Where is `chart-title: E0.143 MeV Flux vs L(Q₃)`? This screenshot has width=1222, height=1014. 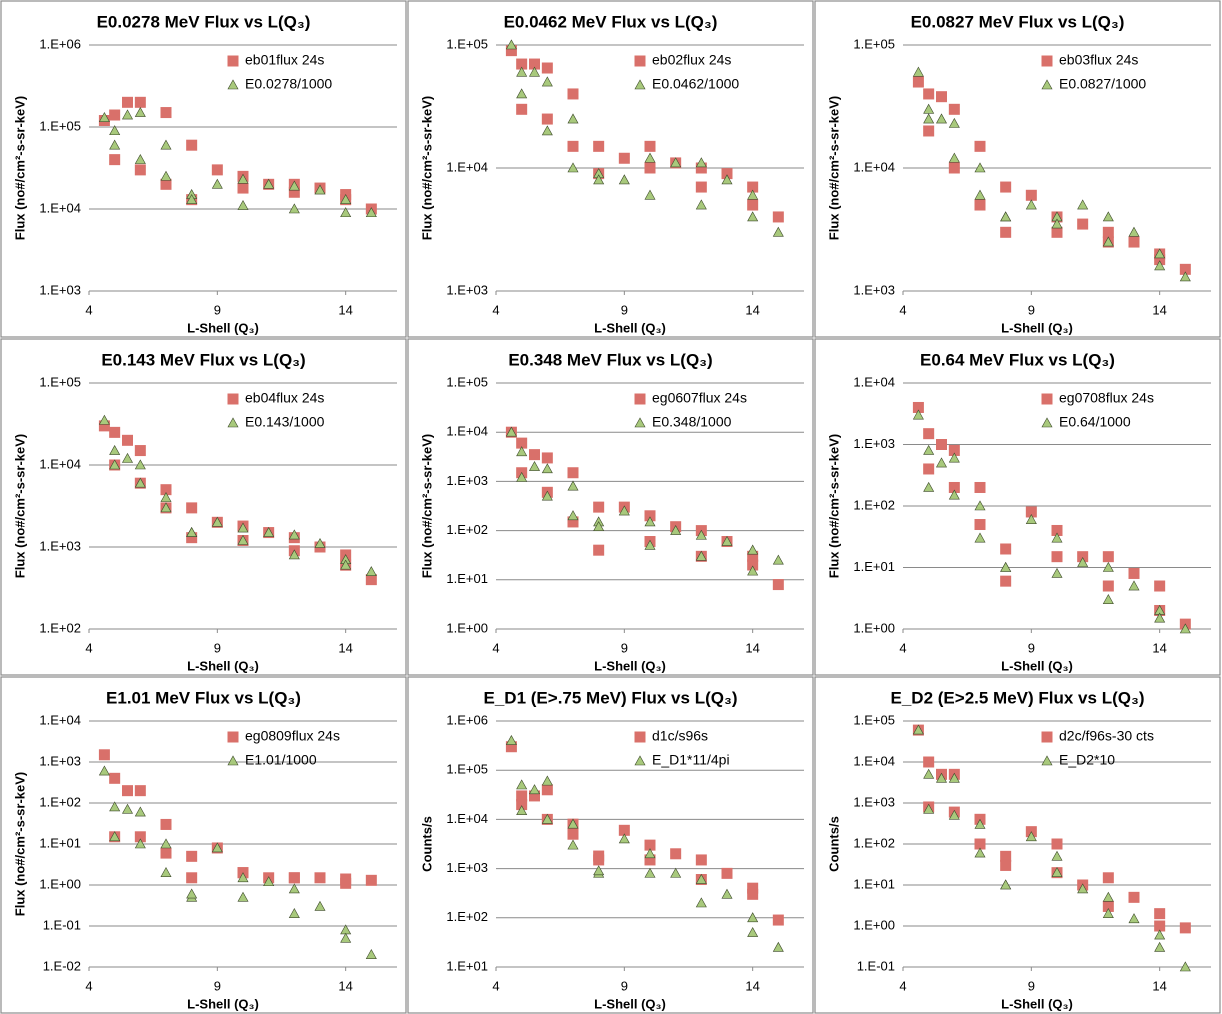
chart-title: E0.143 MeV Flux vs L(Q₃) is located at coordinates (203, 359).